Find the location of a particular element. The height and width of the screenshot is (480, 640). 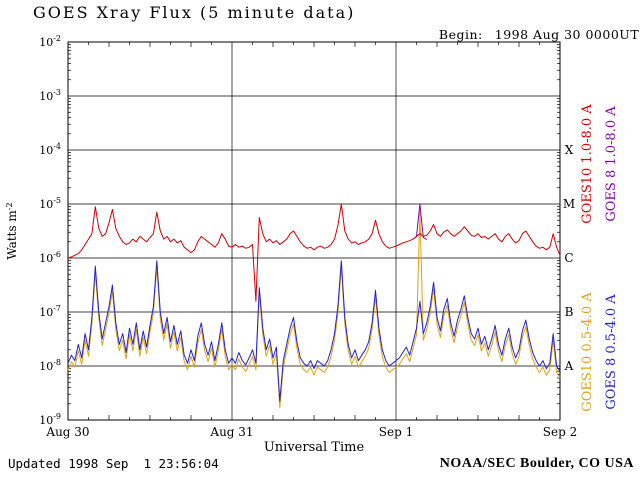

begin-value: 1998 Aug 30 0000UT is located at coordinates (567, 34).